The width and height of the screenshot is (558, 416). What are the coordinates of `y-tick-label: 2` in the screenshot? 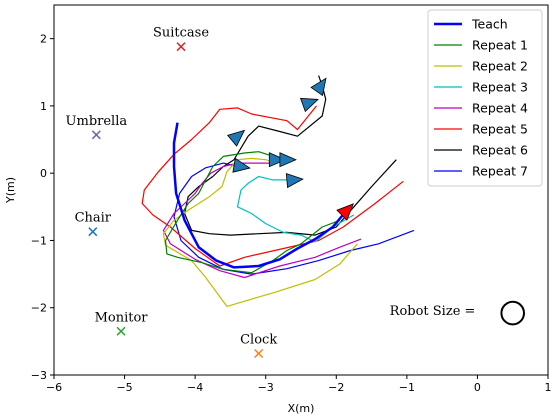 It's located at (43, 39).